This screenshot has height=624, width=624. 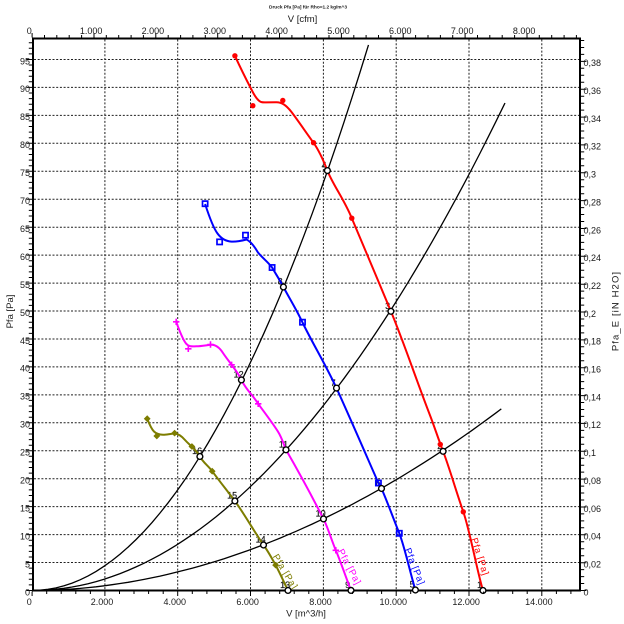 I want to click on svg-text: 55, so click(x=25, y=285).